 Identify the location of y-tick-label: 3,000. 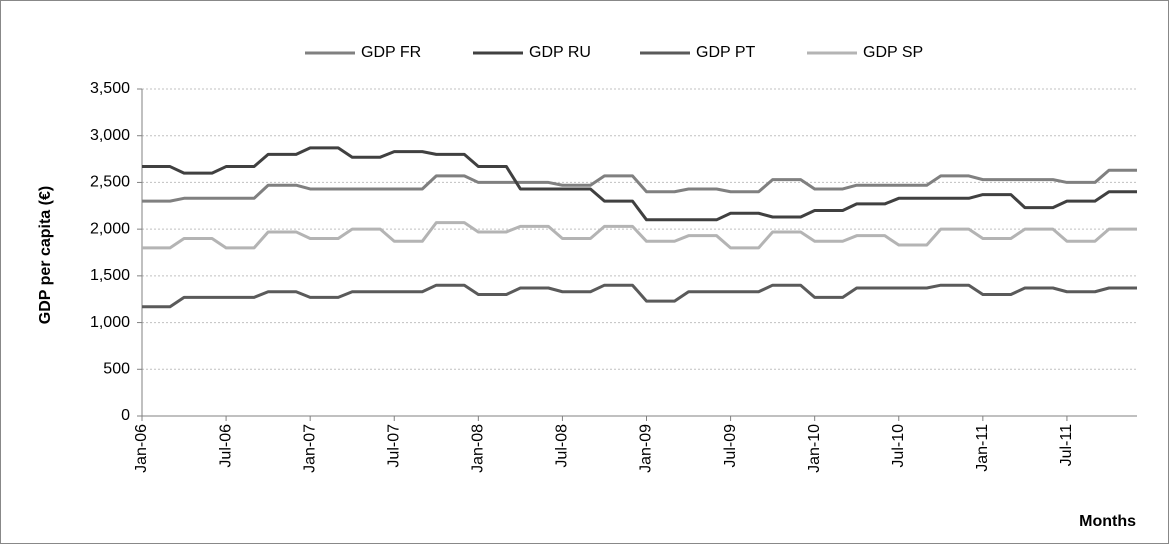
(110, 135).